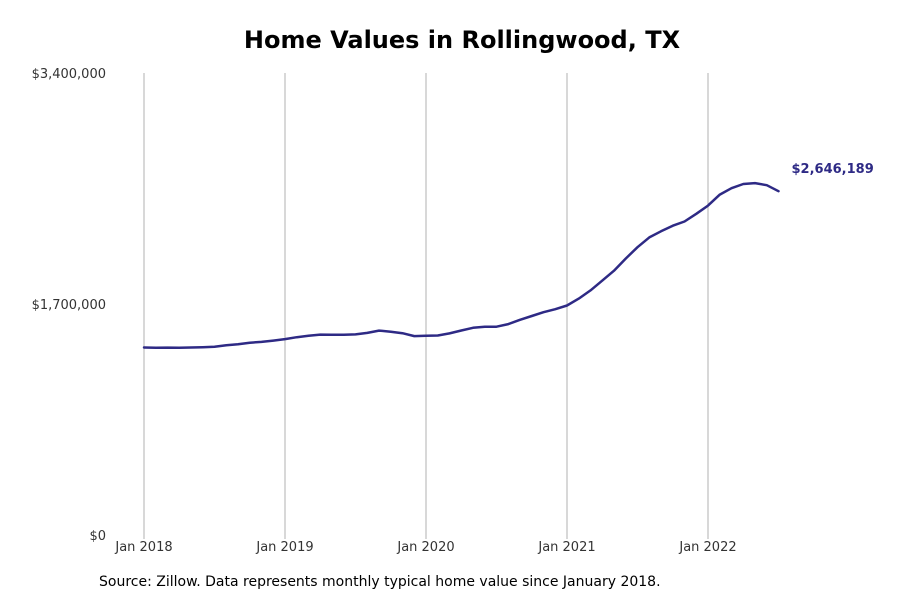 The width and height of the screenshot is (900, 600). What do you see at coordinates (707, 547) in the screenshot?
I see `x-tick-label: Jan 2022` at bounding box center [707, 547].